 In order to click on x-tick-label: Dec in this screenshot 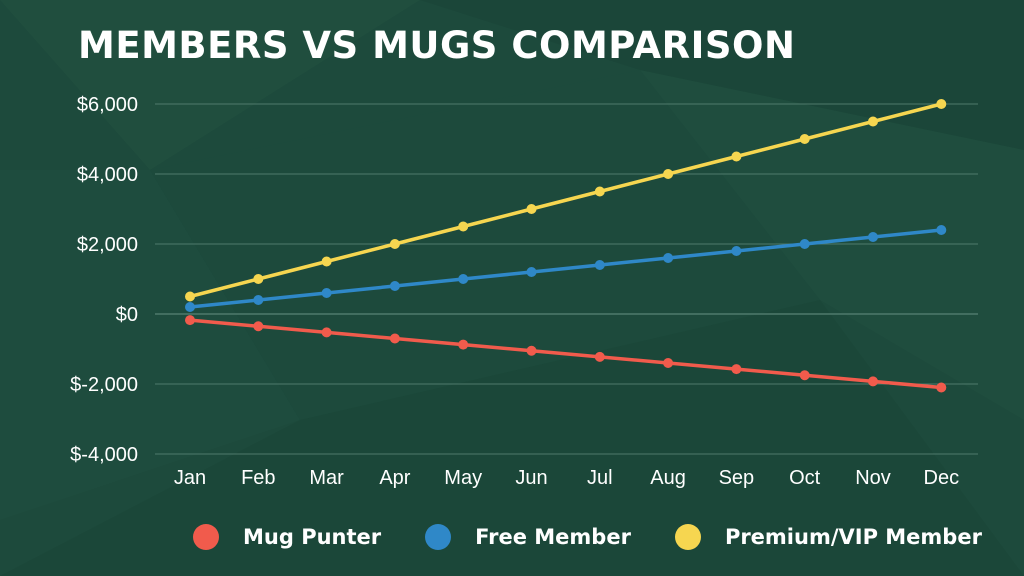, I will do `click(942, 478)`.